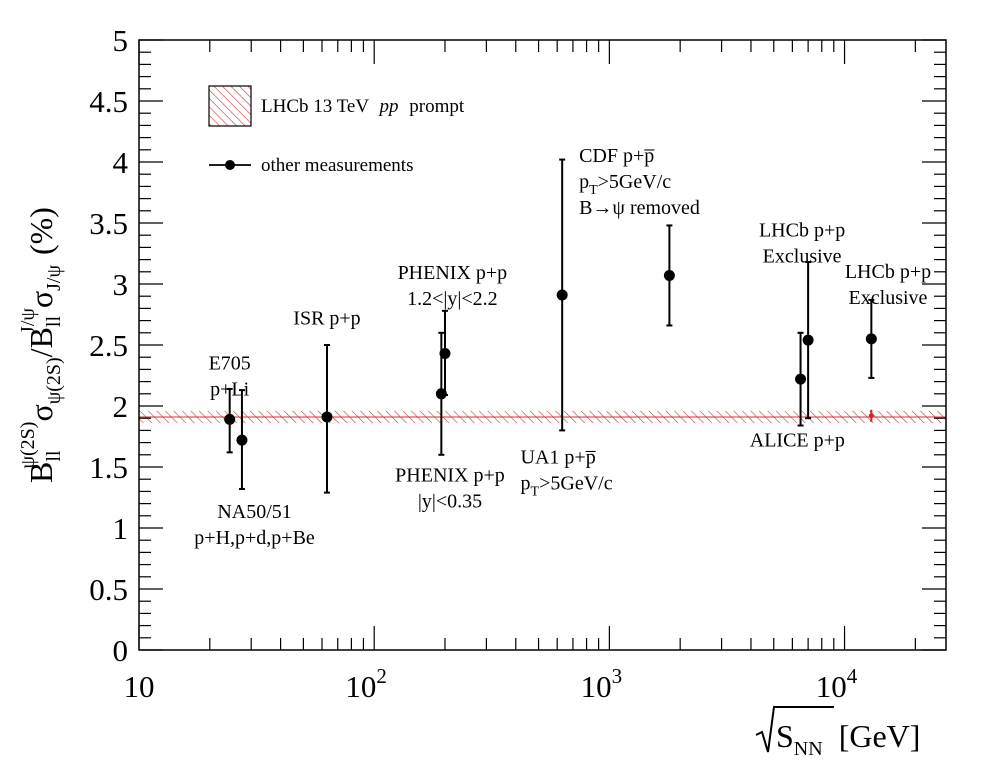 The height and width of the screenshot is (772, 996). Describe the element at coordinates (837, 684) in the screenshot. I see `x-tick-label: 10⁴` at that location.